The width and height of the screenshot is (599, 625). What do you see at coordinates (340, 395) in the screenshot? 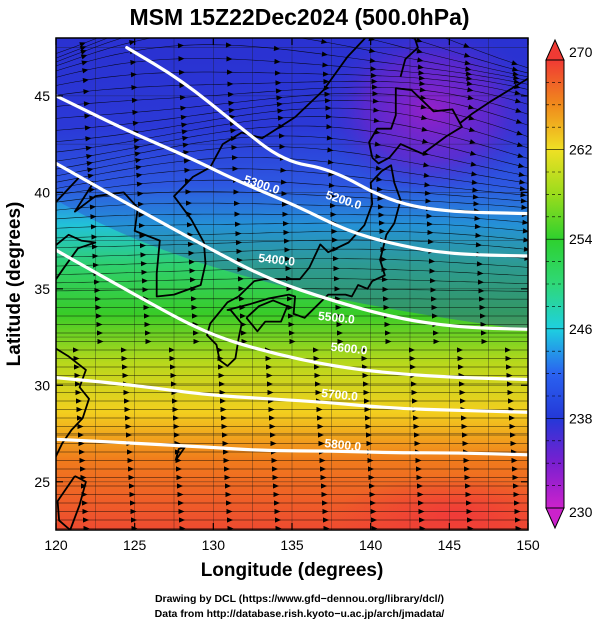
I see `contour-label: 5700.0` at bounding box center [340, 395].